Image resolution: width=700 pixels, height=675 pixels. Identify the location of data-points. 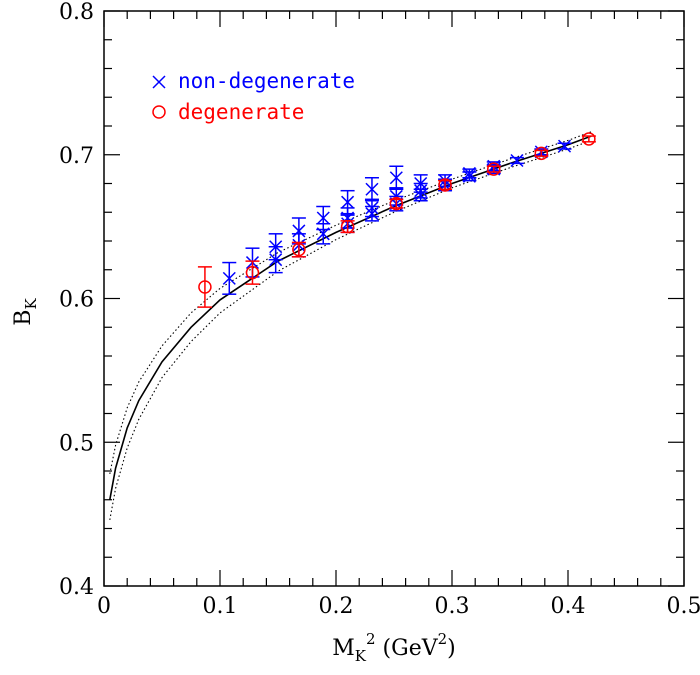
(396, 220).